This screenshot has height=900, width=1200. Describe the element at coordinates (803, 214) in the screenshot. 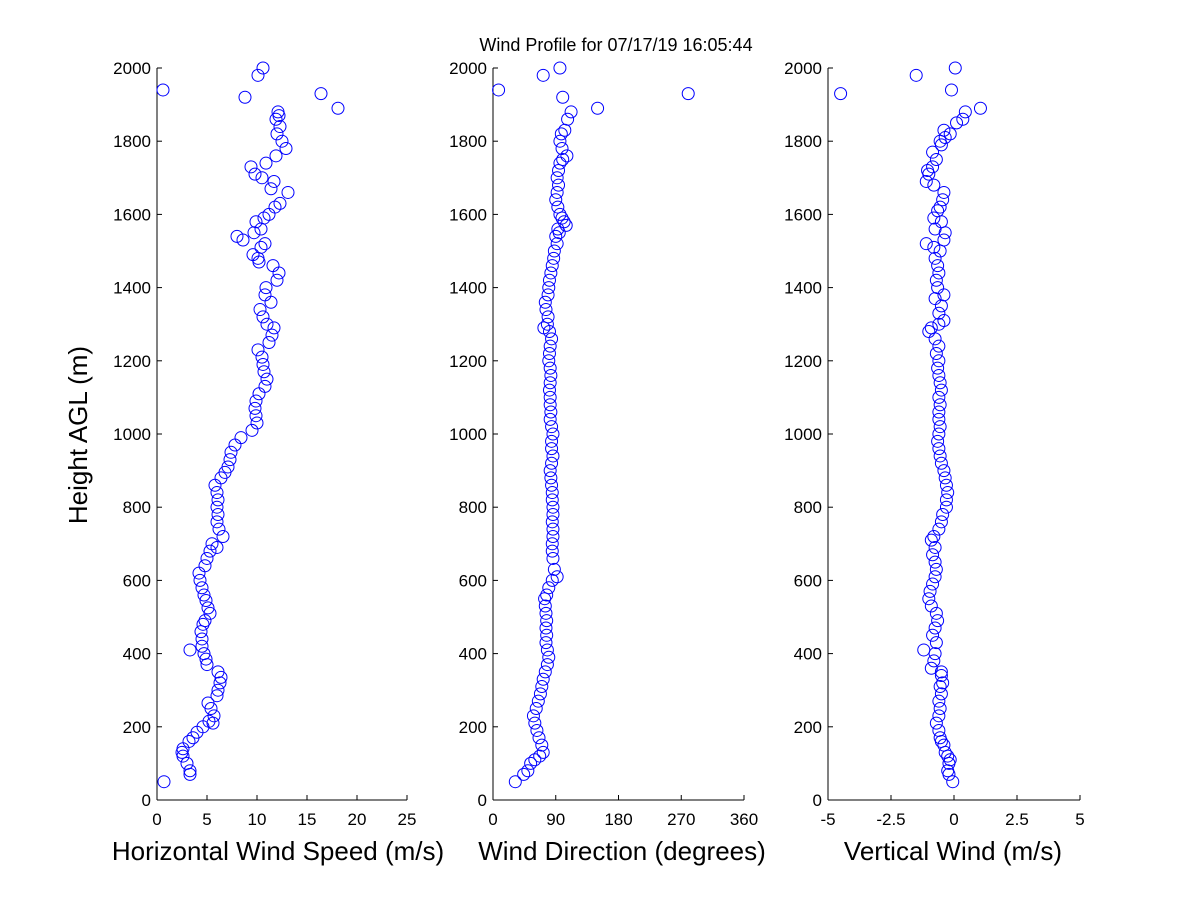

I see `panel3-y-tick-label: 1600` at that location.